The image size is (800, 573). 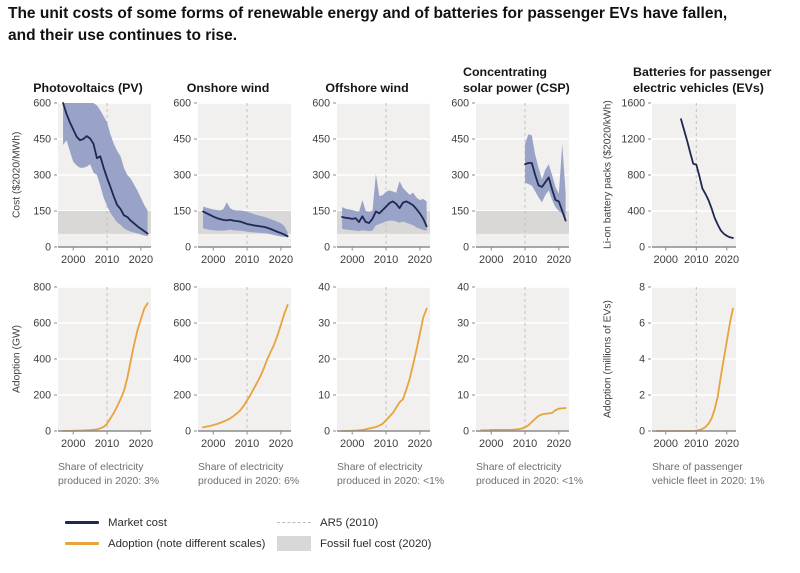 What do you see at coordinates (294, 543) in the screenshot?
I see `fossil-fuel-band-swatch` at bounding box center [294, 543].